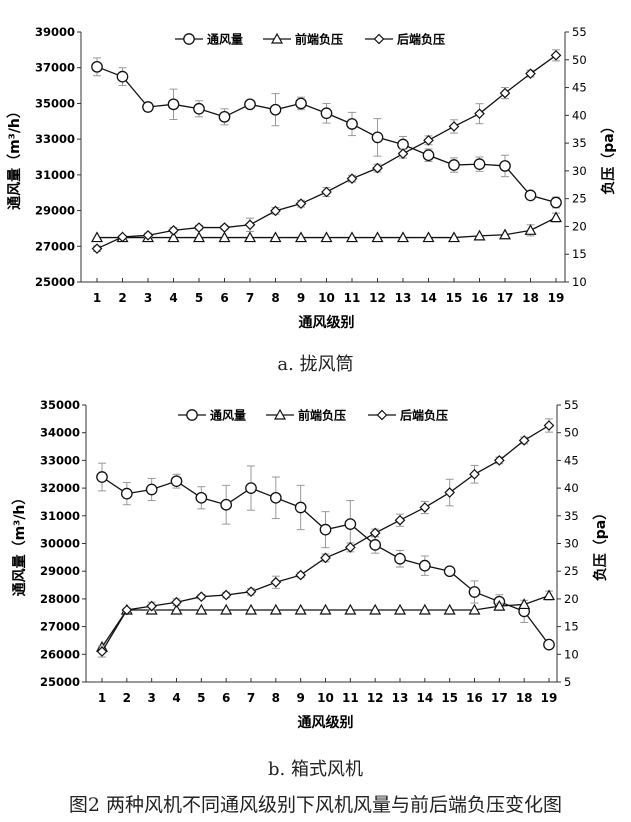 This screenshot has height=822, width=631. What do you see at coordinates (326, 133) in the screenshot?
I see `series-通风量` at bounding box center [326, 133].